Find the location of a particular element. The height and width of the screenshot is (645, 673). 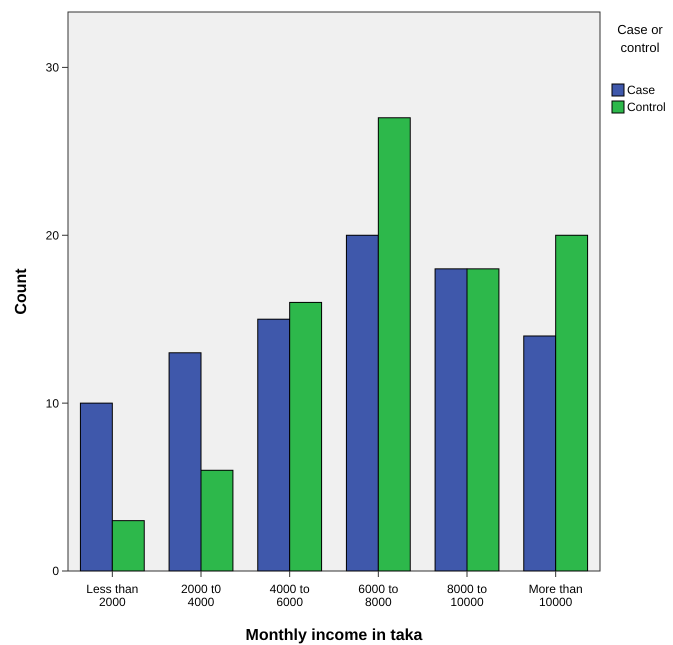

y-tick-label: 10 is located at coordinates (53, 403).